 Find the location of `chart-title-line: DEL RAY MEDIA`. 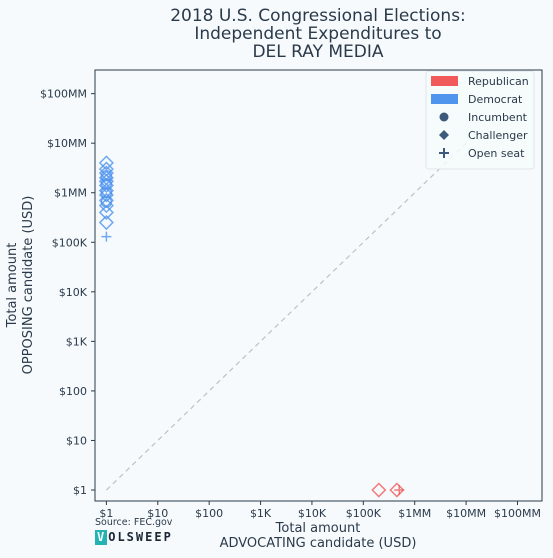

chart-title-line: DEL RAY MEDIA is located at coordinates (317, 52).